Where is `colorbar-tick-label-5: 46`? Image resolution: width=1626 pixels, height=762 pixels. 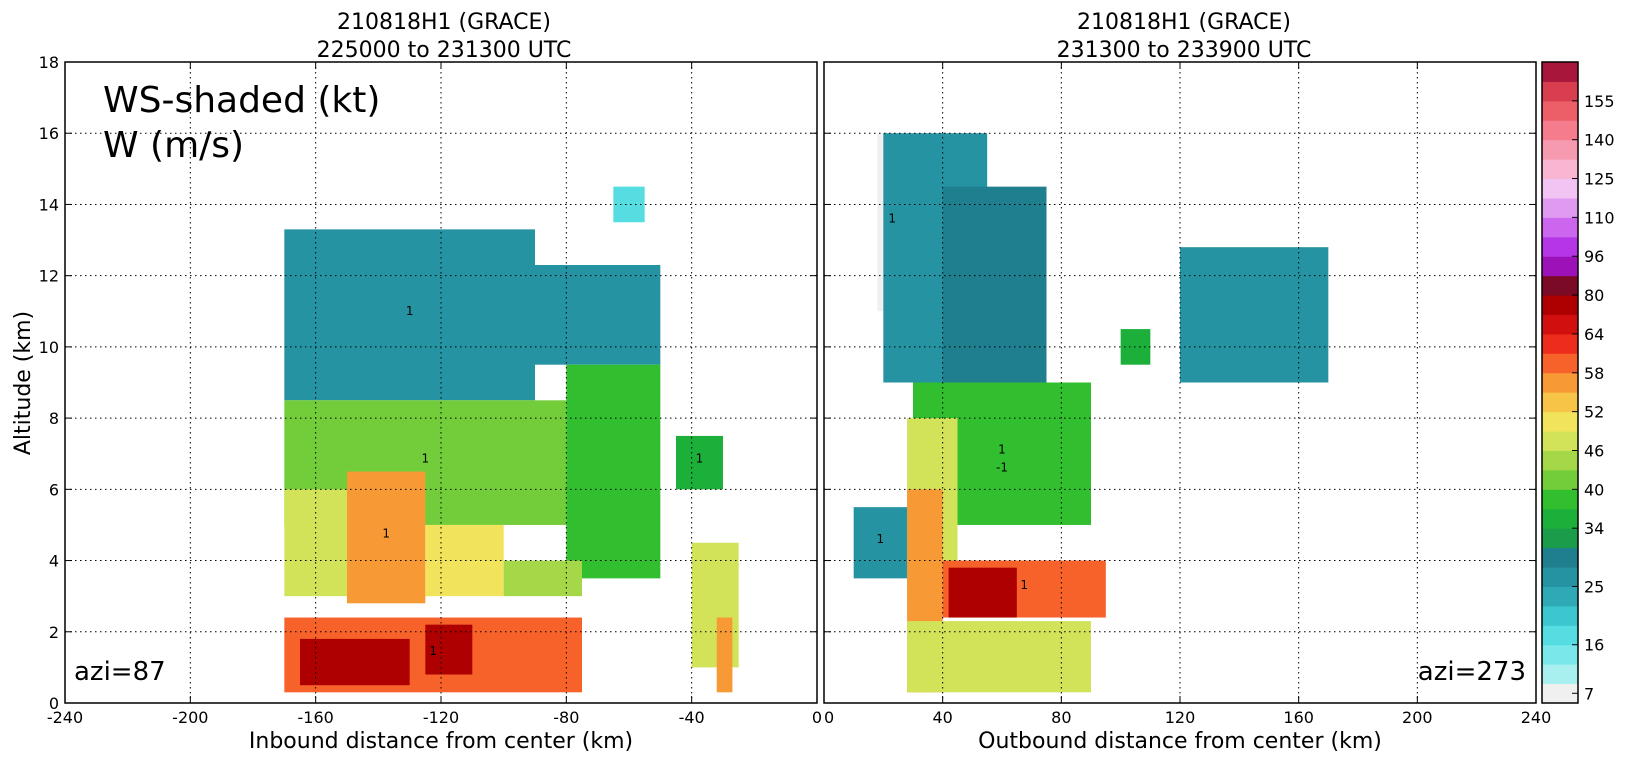 colorbar-tick-label-5: 46 is located at coordinates (1594, 450).